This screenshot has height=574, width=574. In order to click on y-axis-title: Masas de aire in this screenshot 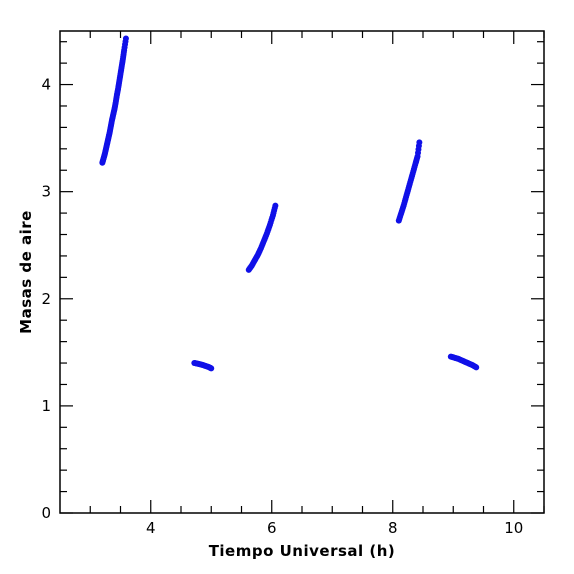, I will do `click(26, 272)`.